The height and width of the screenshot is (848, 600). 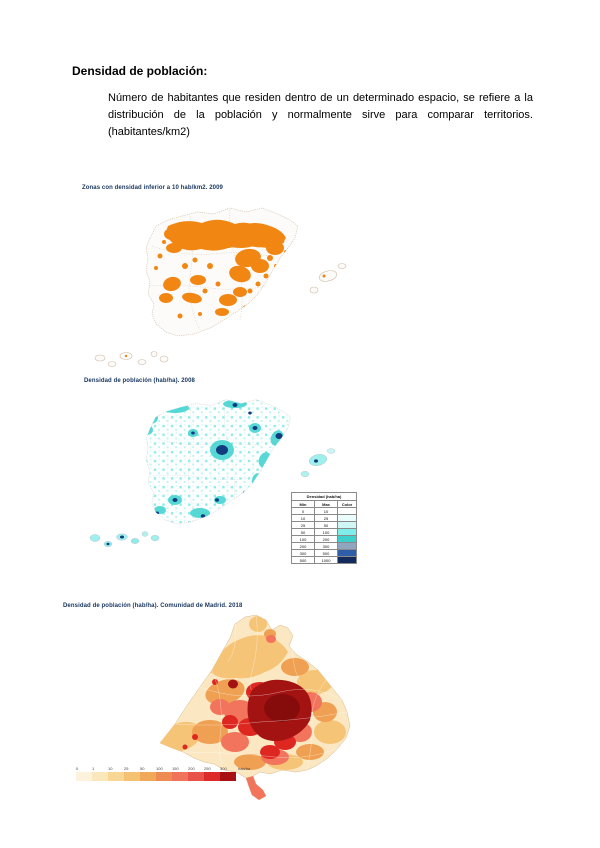 I want to click on legend-row: 100 200, so click(x=324, y=539).